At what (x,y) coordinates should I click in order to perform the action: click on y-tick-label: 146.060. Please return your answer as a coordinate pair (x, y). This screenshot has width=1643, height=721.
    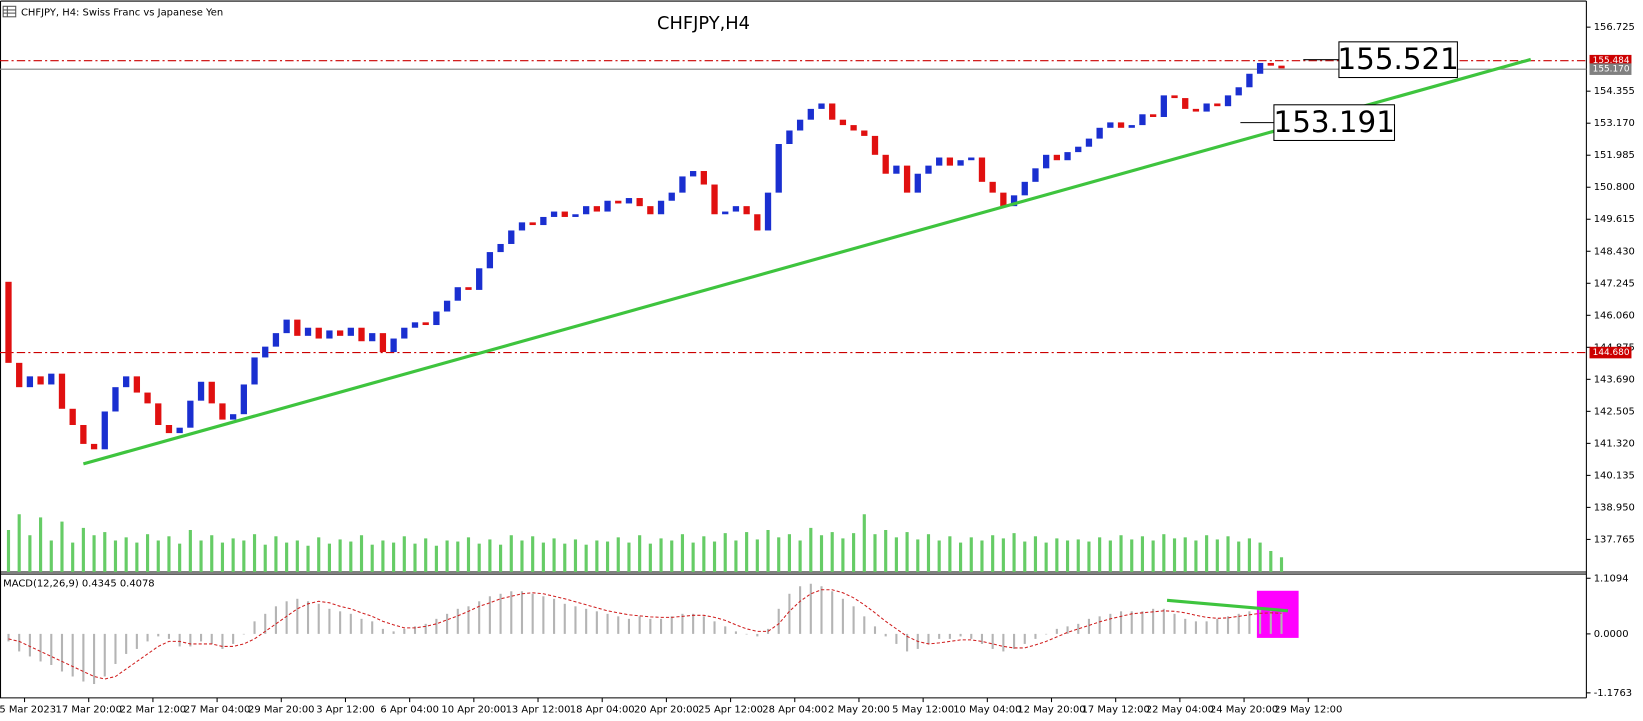
    Looking at the image, I should click on (1614, 315).